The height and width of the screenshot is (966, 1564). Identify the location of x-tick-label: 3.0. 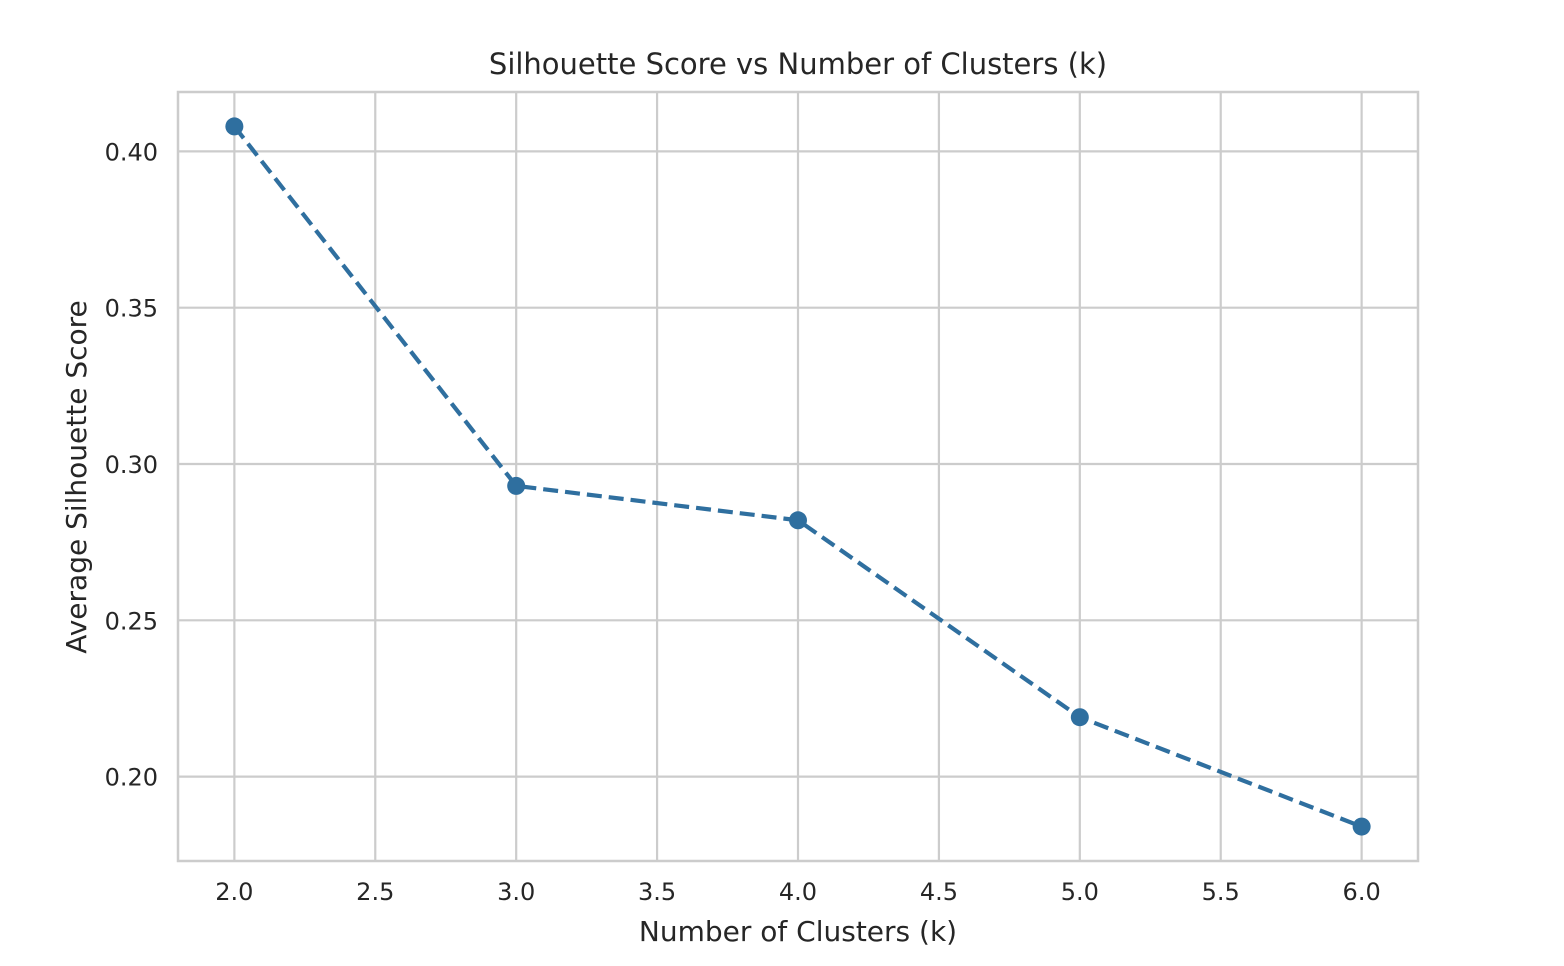
(516, 892).